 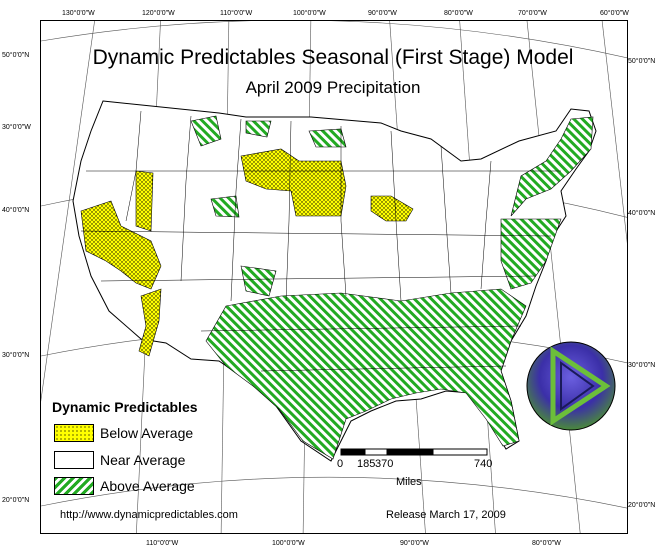 What do you see at coordinates (642, 213) in the screenshot?
I see `graticule-label-right: 40°0'0"N` at bounding box center [642, 213].